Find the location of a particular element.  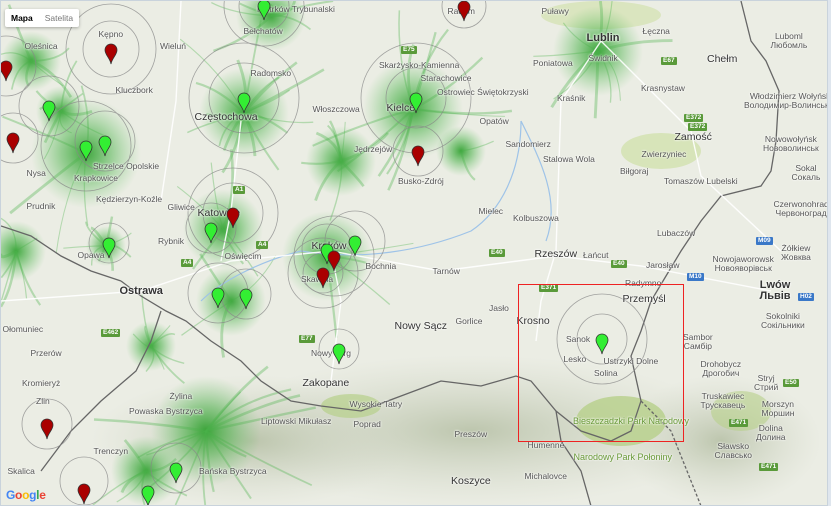

place-label: Krasnystaw is located at coordinates (663, 87).